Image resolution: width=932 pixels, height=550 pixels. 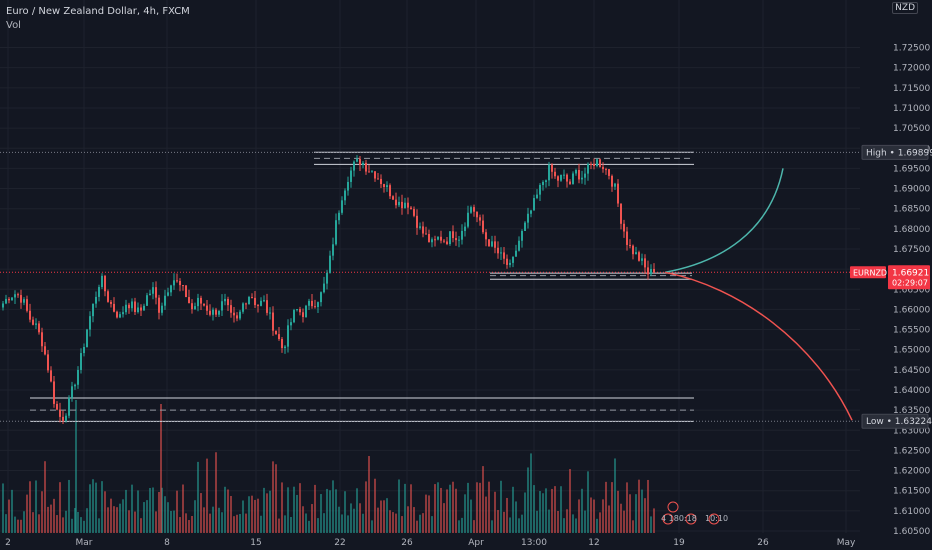 I want to click on volume-spike, so click(x=76, y=466).